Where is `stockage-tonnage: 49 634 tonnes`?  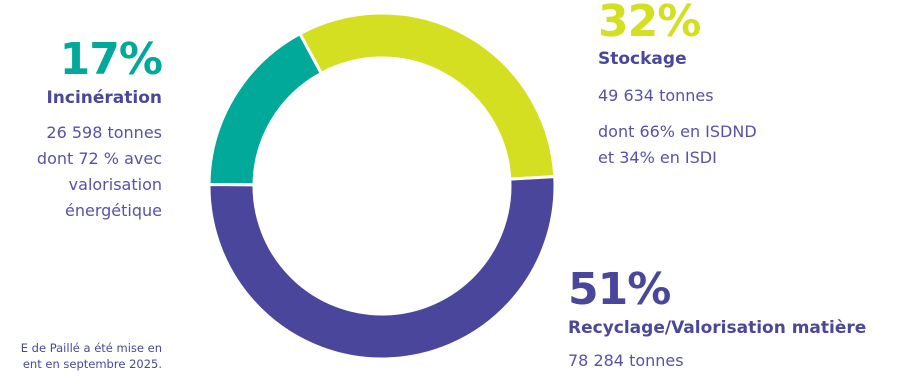 stockage-tonnage: 49 634 tonnes is located at coordinates (656, 95).